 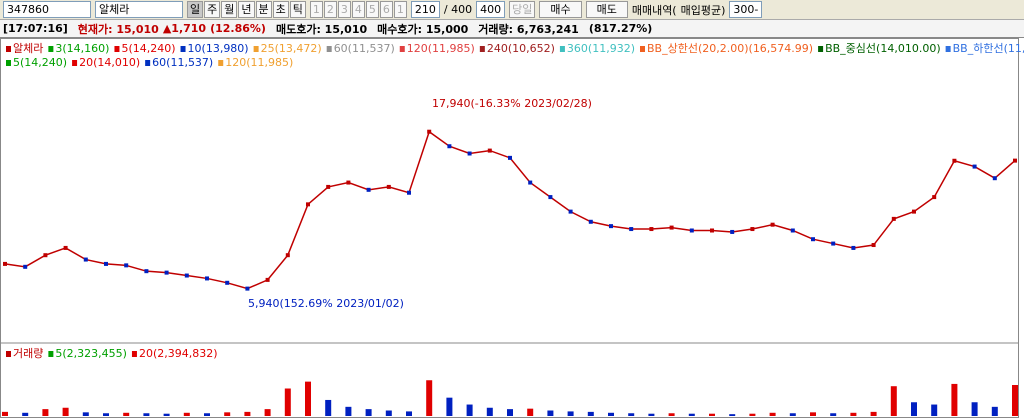 What do you see at coordinates (229, 9) in the screenshot?
I see `period-button: 월` at bounding box center [229, 9].